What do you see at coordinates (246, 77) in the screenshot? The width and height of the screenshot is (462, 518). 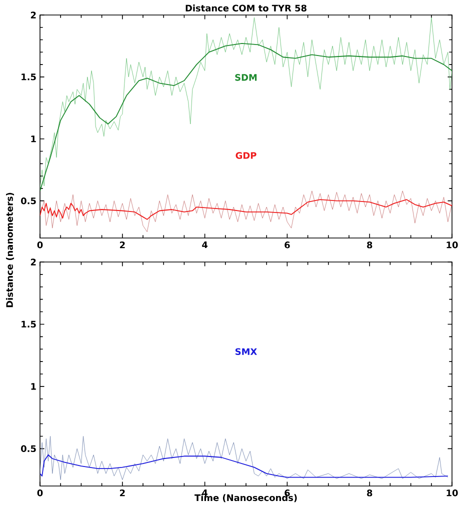 I see `text: SDM` at bounding box center [246, 77].